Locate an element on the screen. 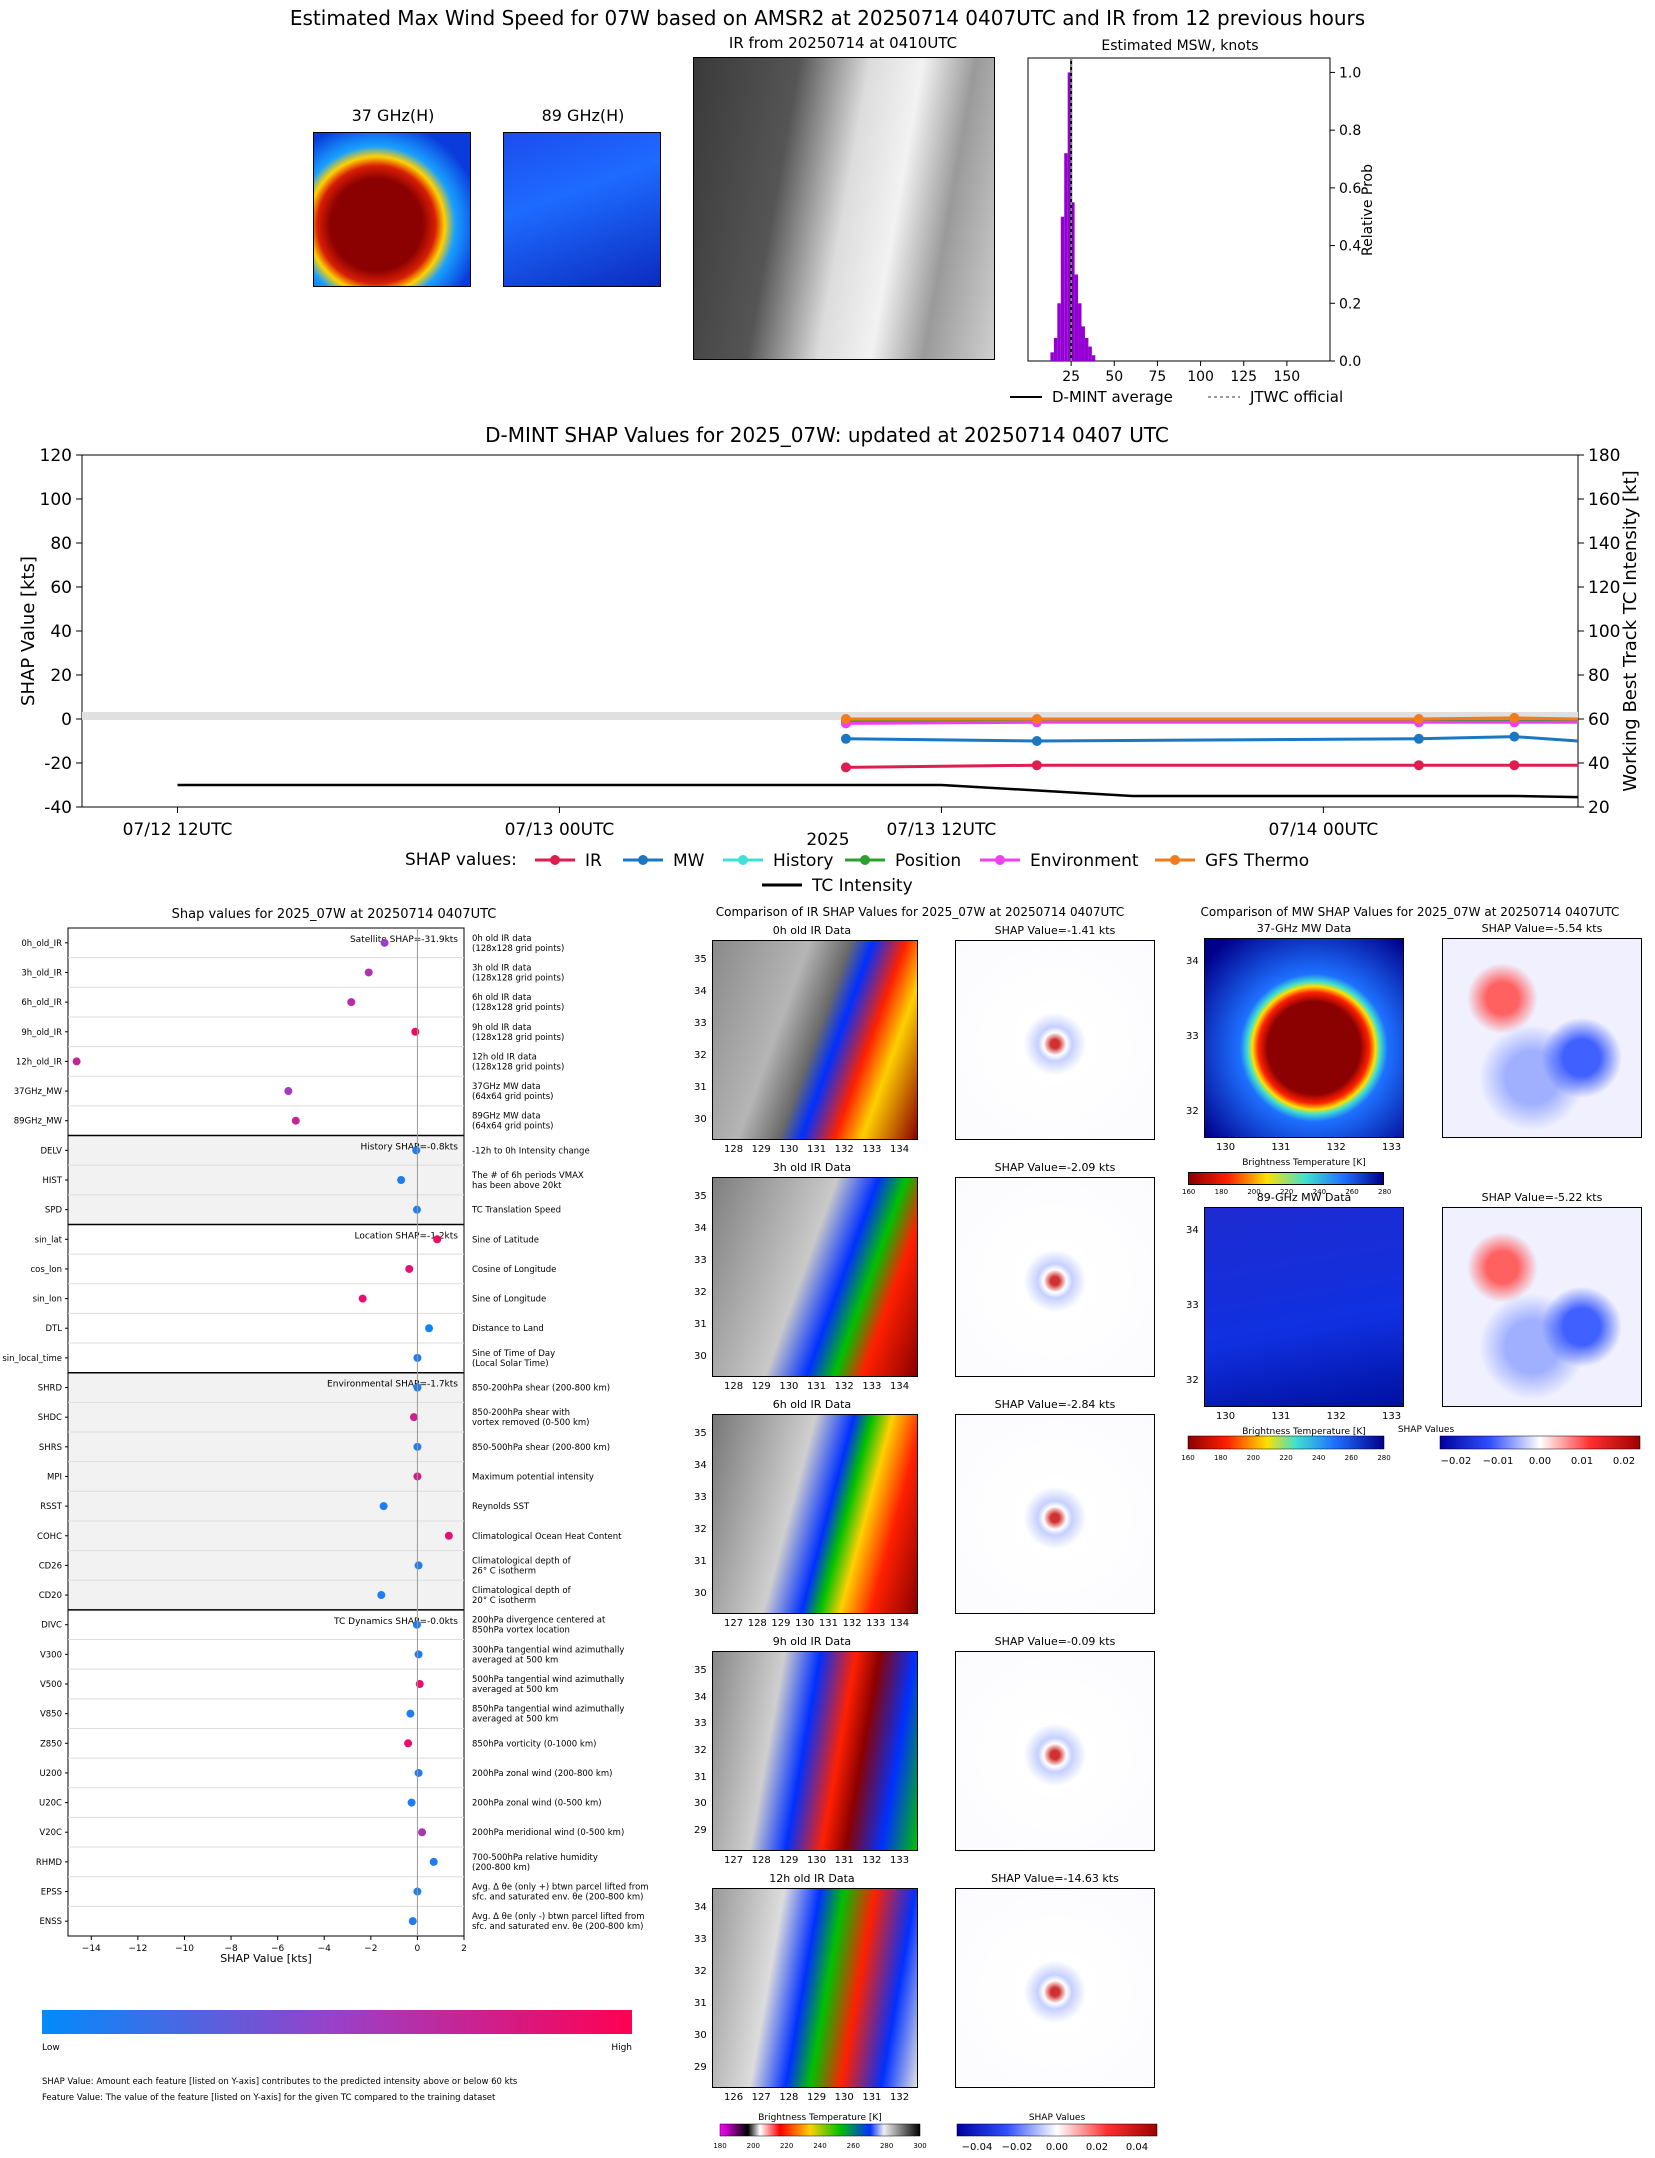 Image resolution: width=1655 pixels, height=2158 pixels. feature-description: (64x64 grid points) is located at coordinates (512, 1127).